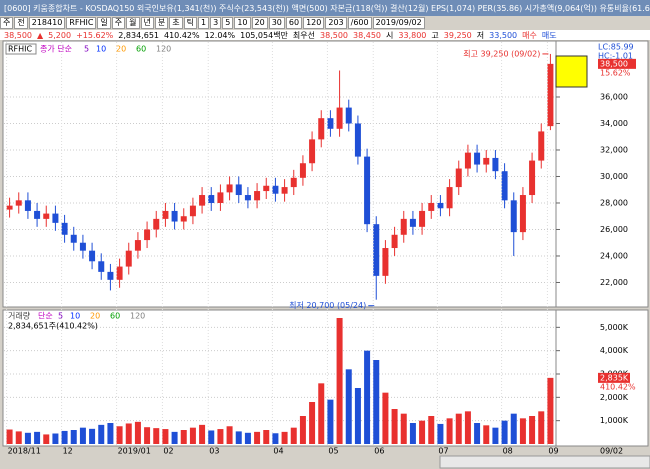 This screenshot has height=469, width=650. What do you see at coordinates (182, 35) in the screenshot?
I see `info-item: 410.42%` at bounding box center [182, 35].